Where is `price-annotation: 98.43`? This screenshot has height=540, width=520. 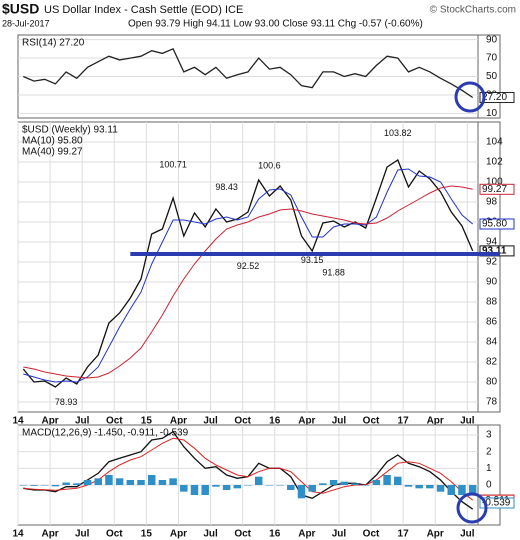
price-annotation: 98.43 is located at coordinates (226, 187).